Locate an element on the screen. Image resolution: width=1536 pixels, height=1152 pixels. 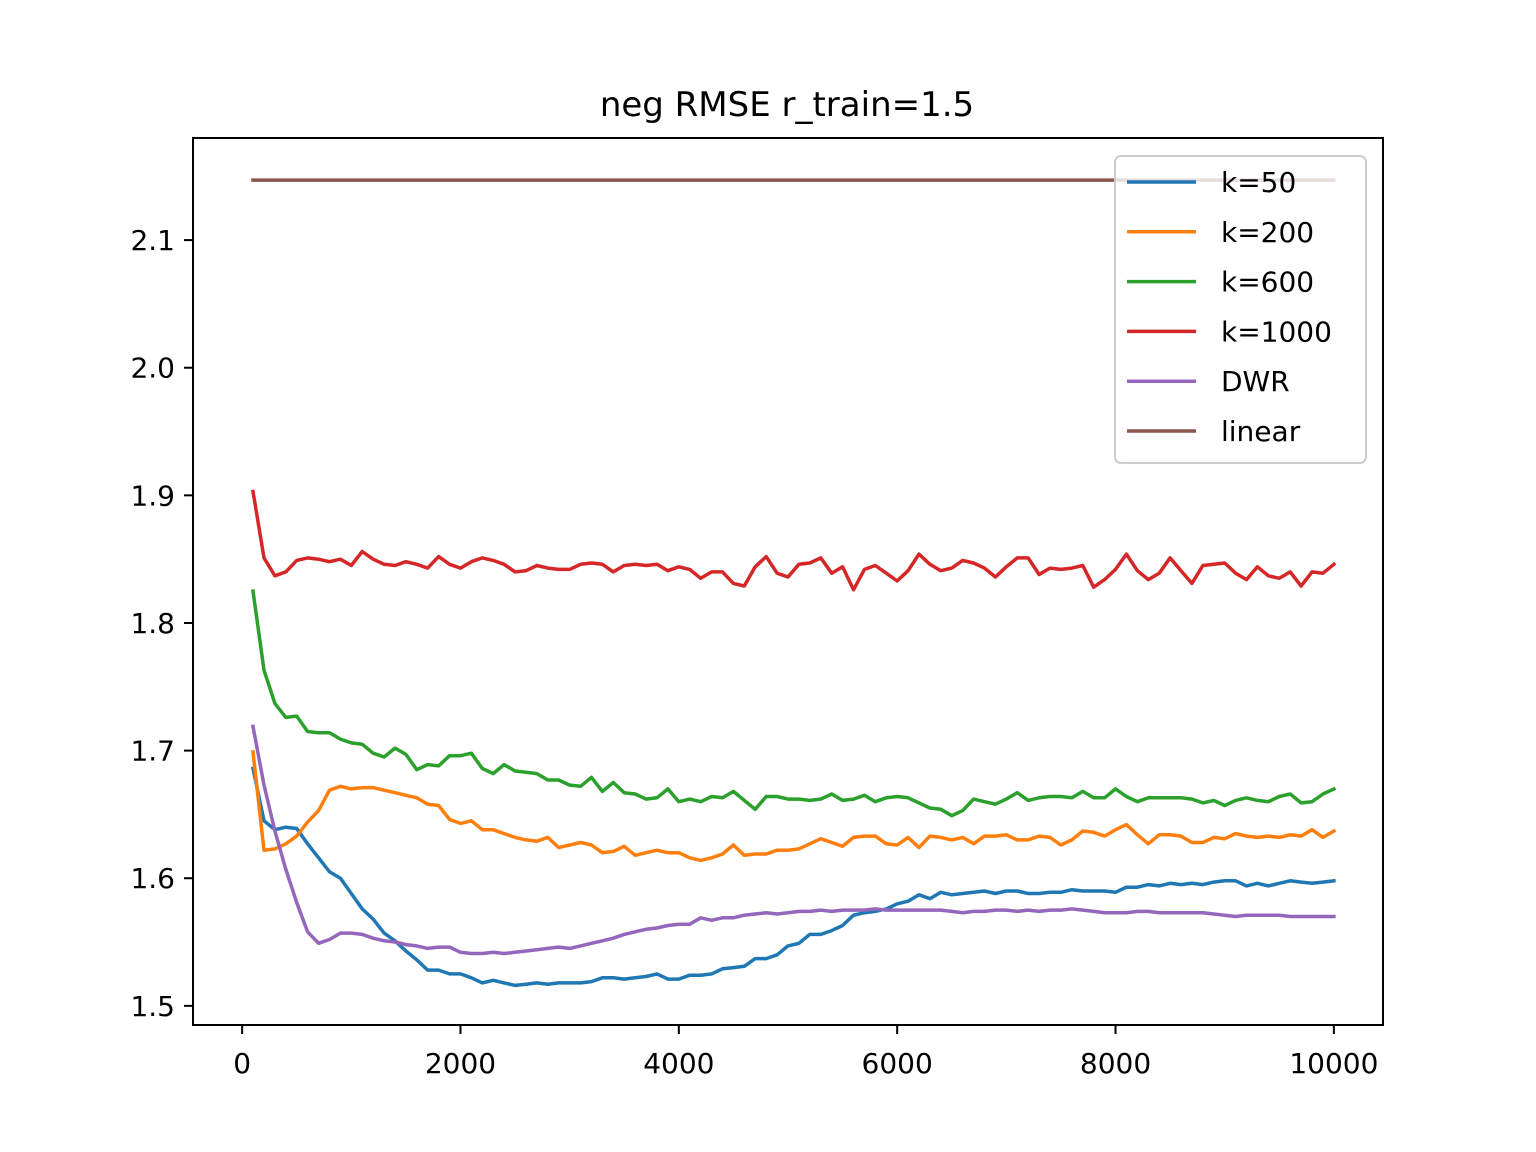
legend-label: DWR is located at coordinates (1255, 381).